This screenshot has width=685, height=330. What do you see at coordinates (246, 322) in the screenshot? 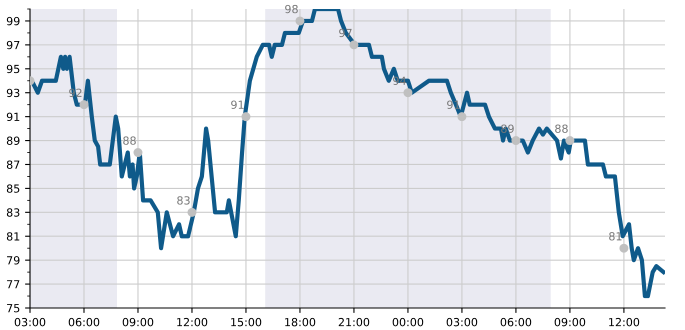
I see `x-tick-label: 15:00` at bounding box center [246, 322].